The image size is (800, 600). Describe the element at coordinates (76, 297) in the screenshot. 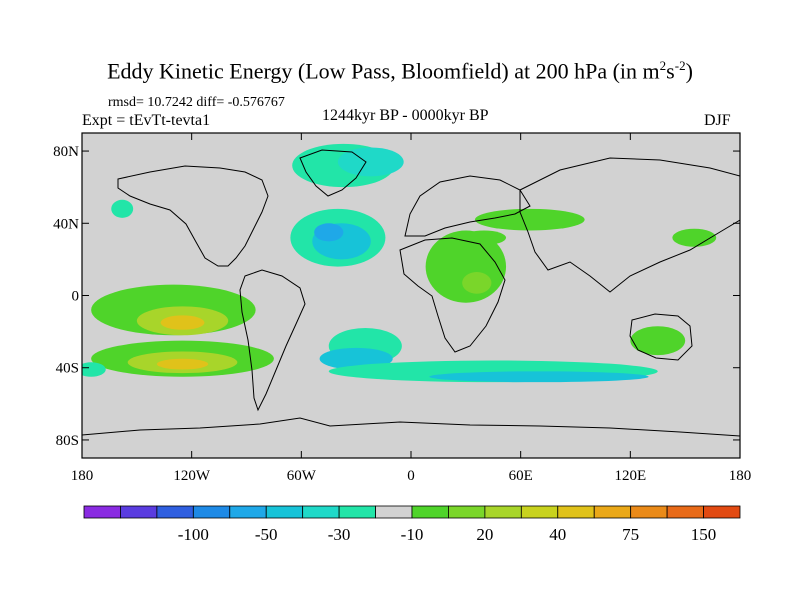

I see `lat-tick-label-2: 0` at that location.